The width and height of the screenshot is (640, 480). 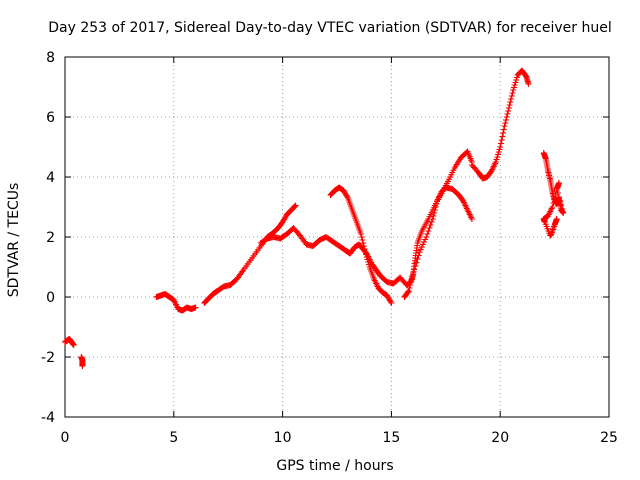 What do you see at coordinates (173, 438) in the screenshot?
I see `x-tick-label: 5` at bounding box center [173, 438].